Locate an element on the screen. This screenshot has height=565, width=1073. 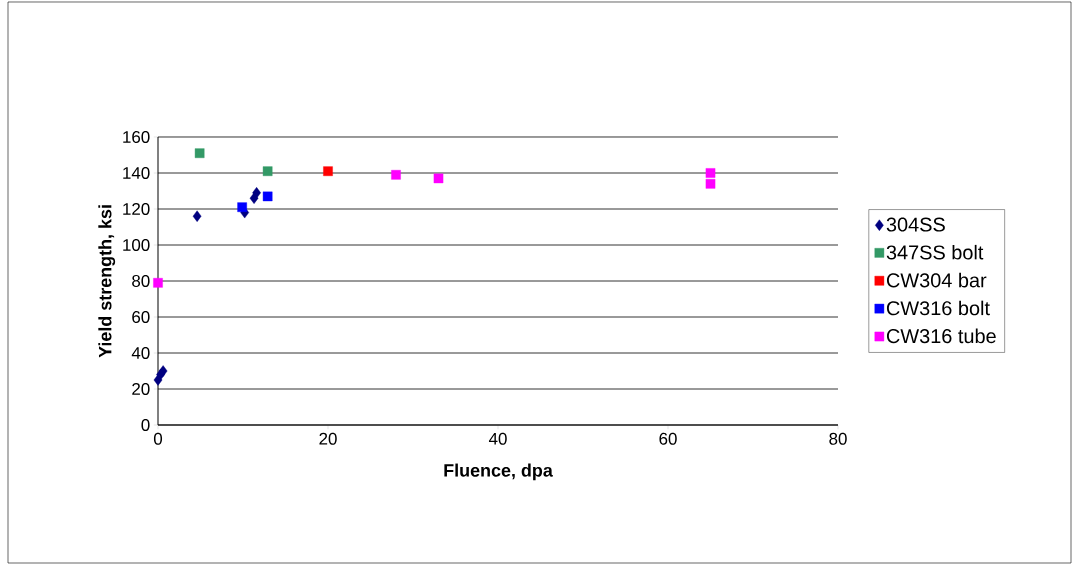
y-tick-label: 80 is located at coordinates (141, 281).